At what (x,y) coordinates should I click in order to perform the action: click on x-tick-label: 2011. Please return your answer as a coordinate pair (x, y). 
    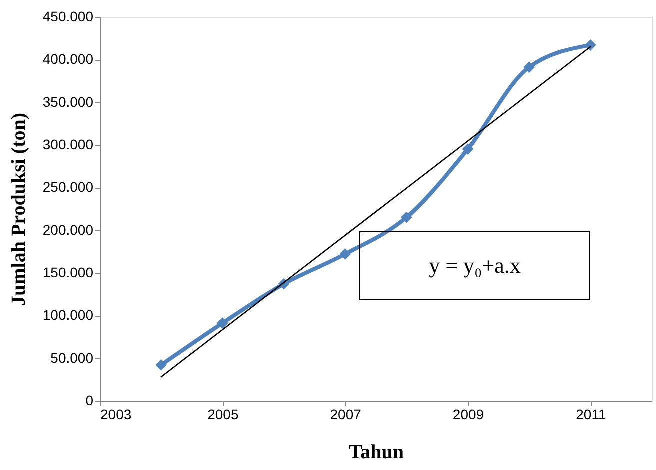
    Looking at the image, I should click on (591, 414).